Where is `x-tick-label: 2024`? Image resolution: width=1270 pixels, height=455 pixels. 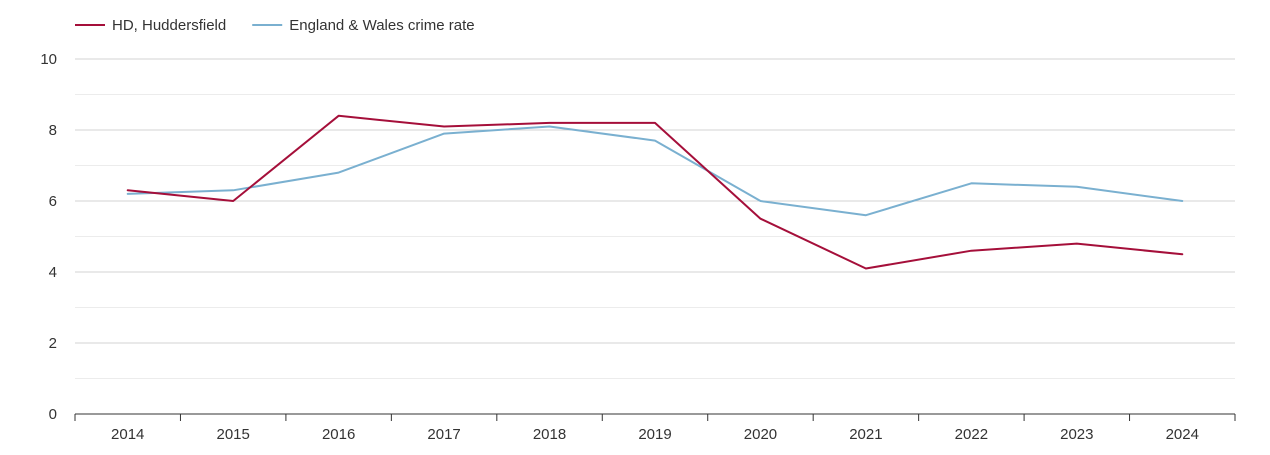
x-tick-label: 2024 is located at coordinates (1182, 434).